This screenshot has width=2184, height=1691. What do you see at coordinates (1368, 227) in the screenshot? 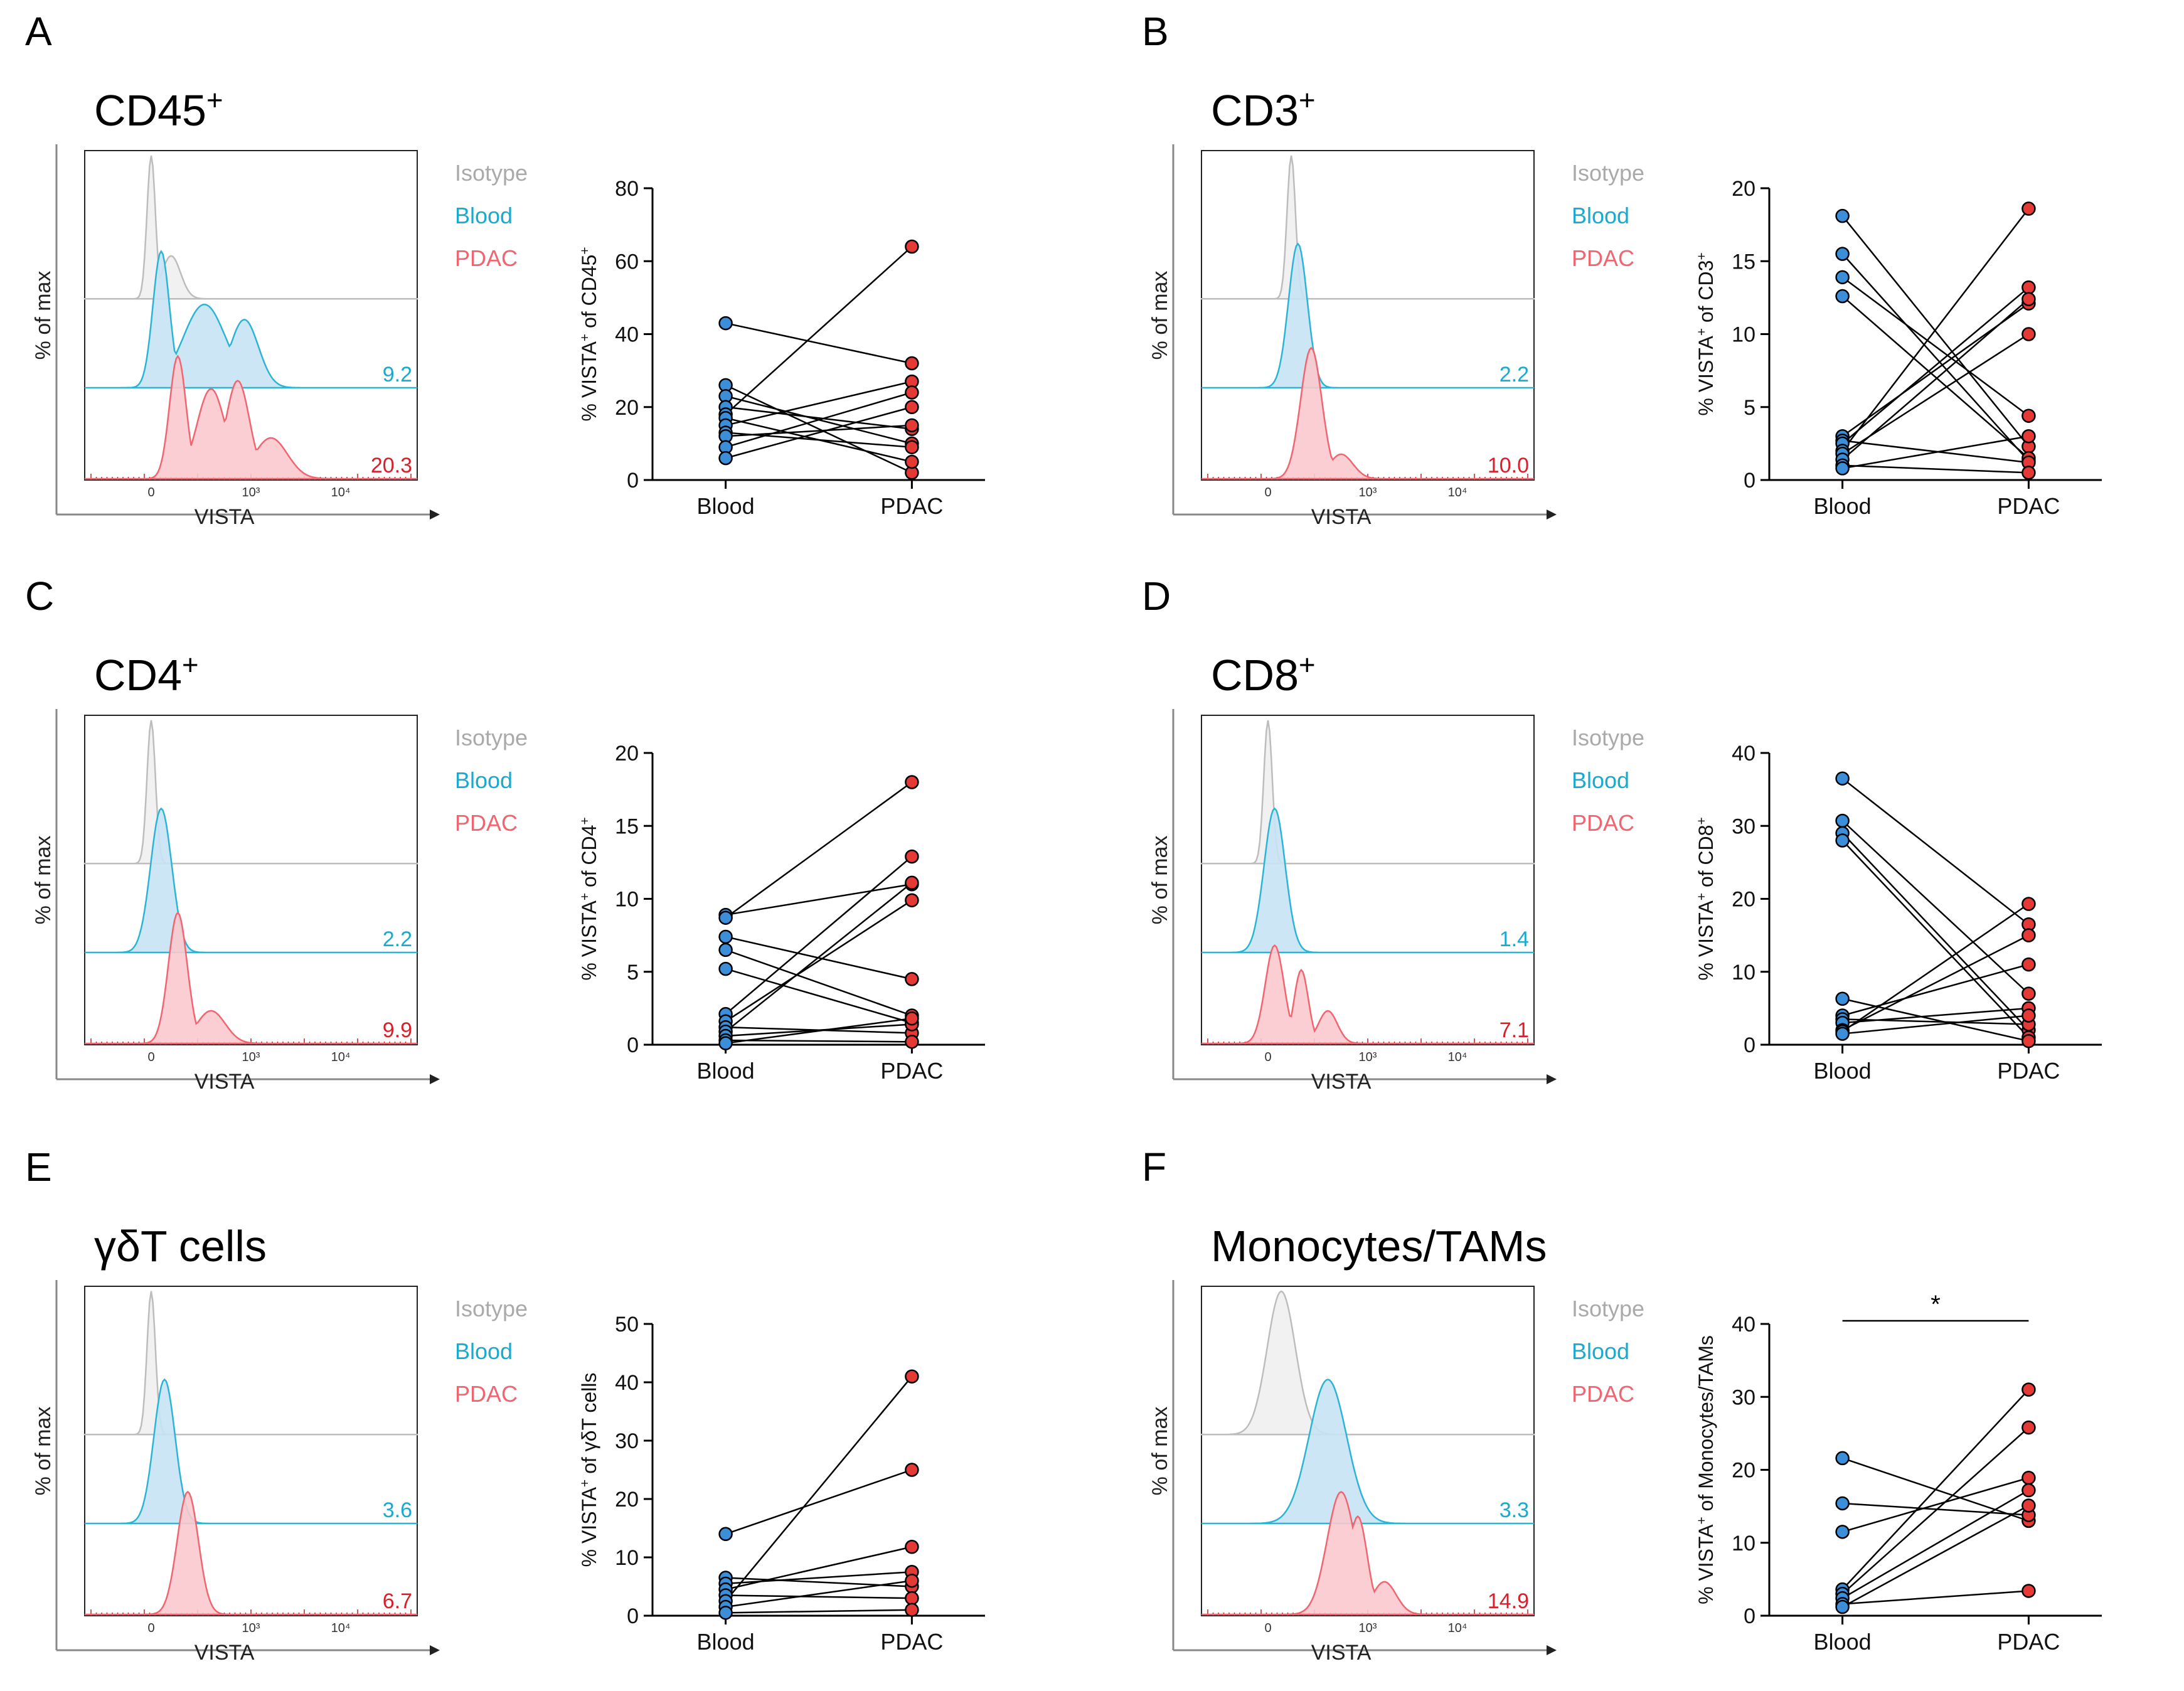
I see `histogram-iso` at bounding box center [1368, 227].